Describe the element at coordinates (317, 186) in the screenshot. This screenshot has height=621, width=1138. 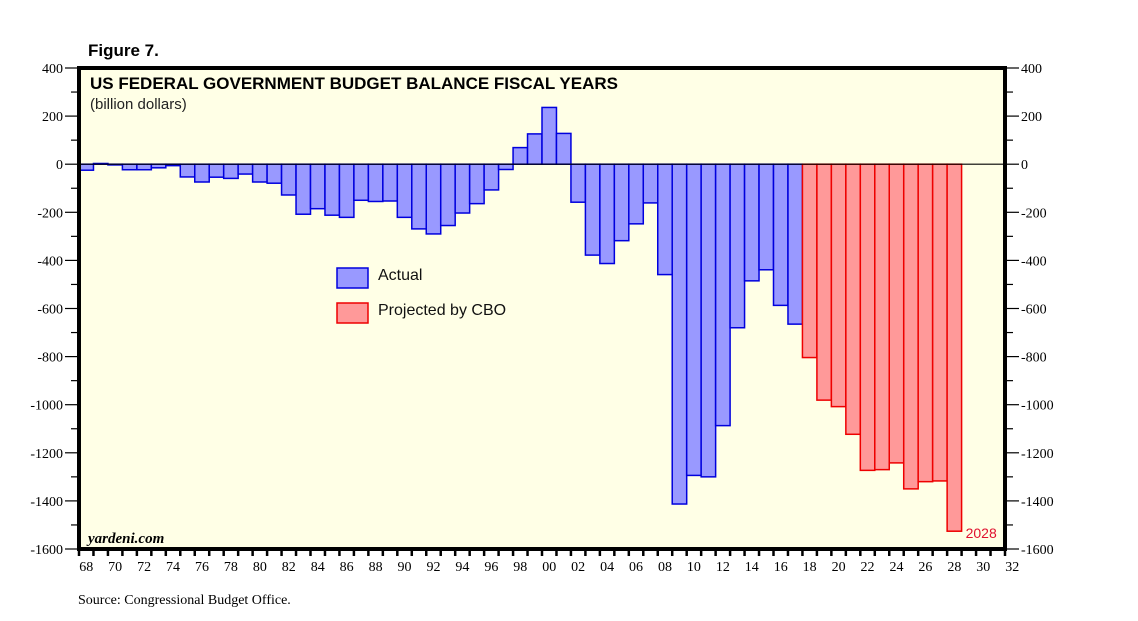
I see `bar-actual-1984` at that location.